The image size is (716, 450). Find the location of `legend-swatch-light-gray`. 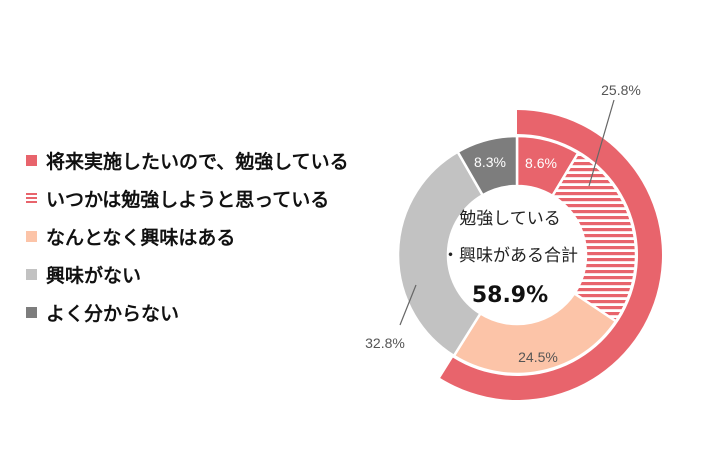

legend-swatch-light-gray is located at coordinates (31, 274).